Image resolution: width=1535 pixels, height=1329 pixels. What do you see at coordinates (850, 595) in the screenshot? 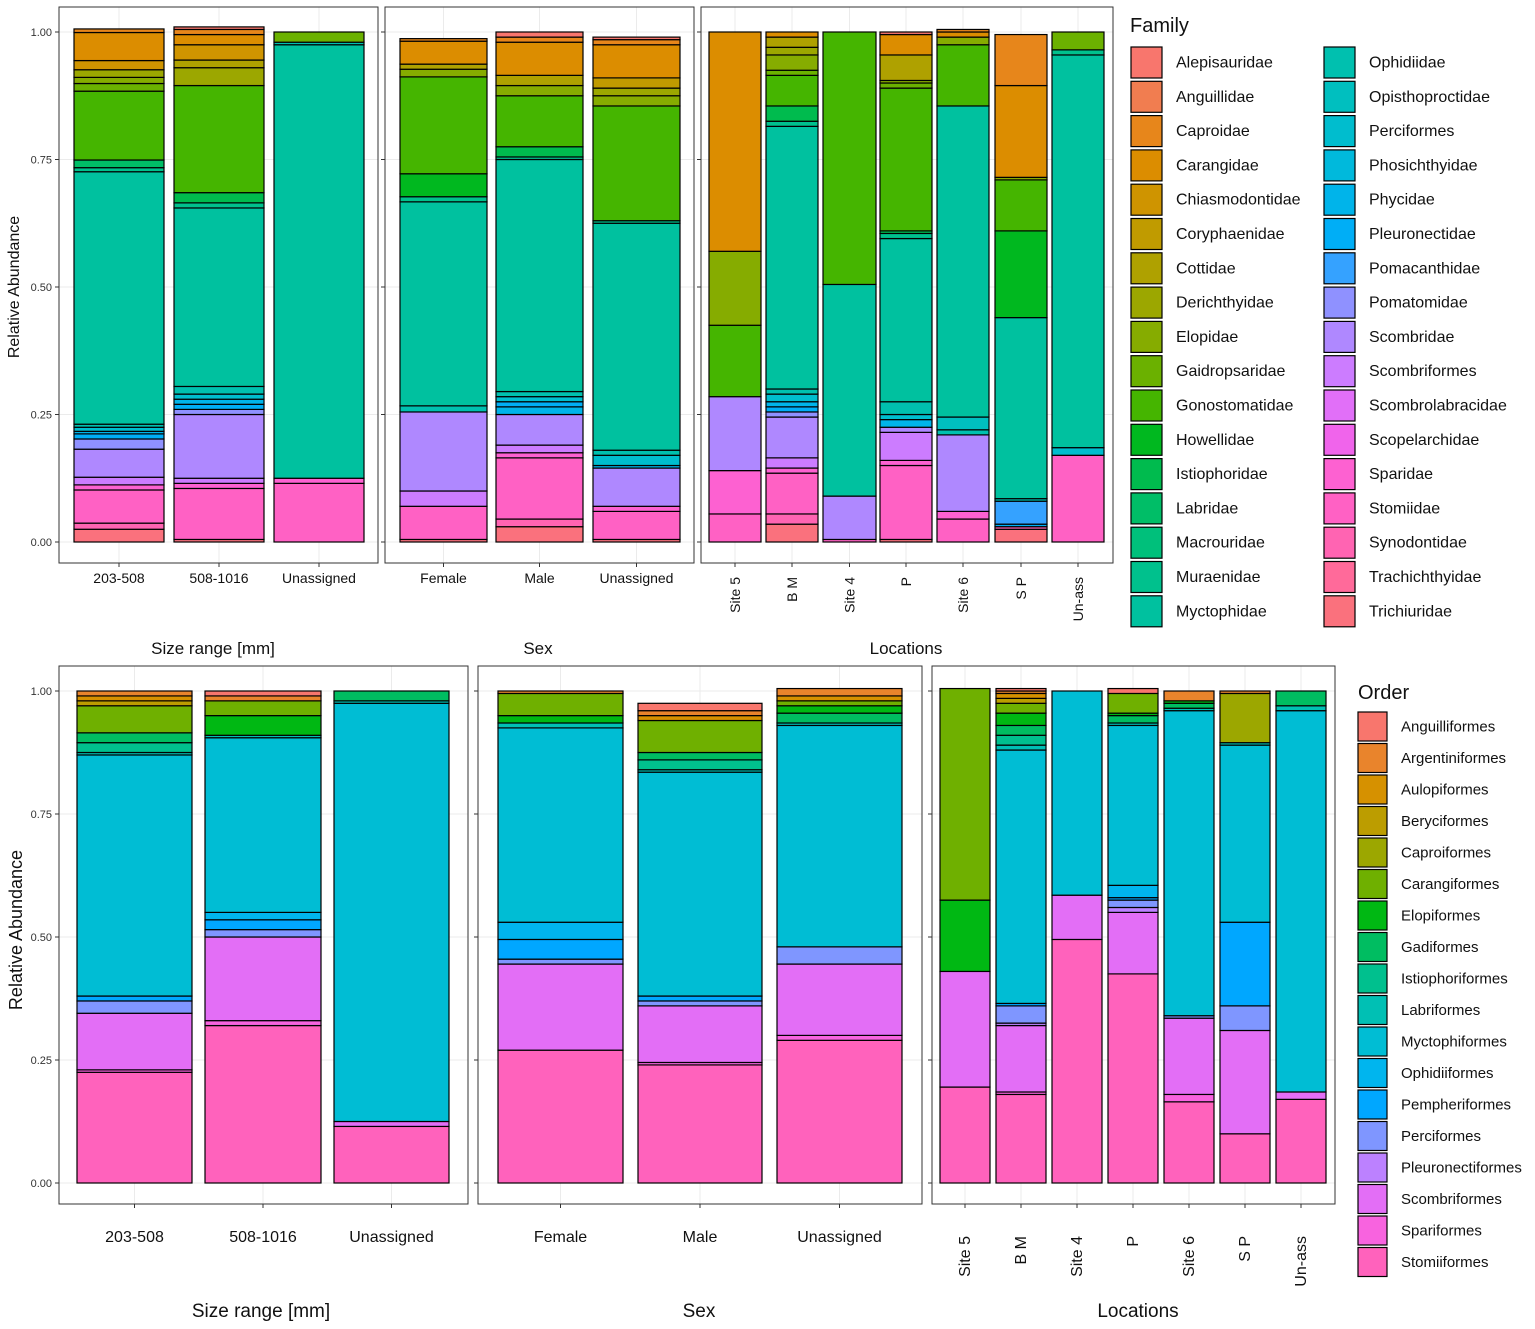
I see `x-category-label: Site 4` at bounding box center [850, 595].